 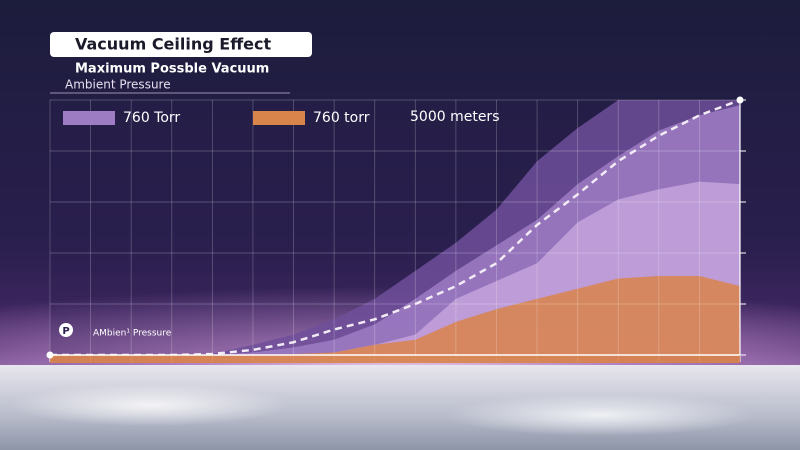 I want to click on chart-title: Vacuum Ceiling Effect, so click(x=173, y=44).